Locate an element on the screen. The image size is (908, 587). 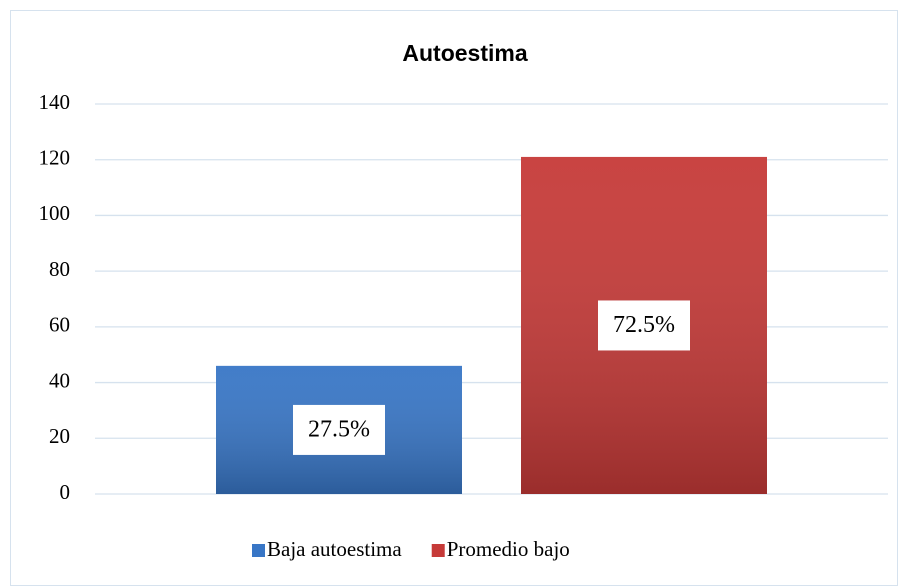
data-label: 72.5% is located at coordinates (644, 325).